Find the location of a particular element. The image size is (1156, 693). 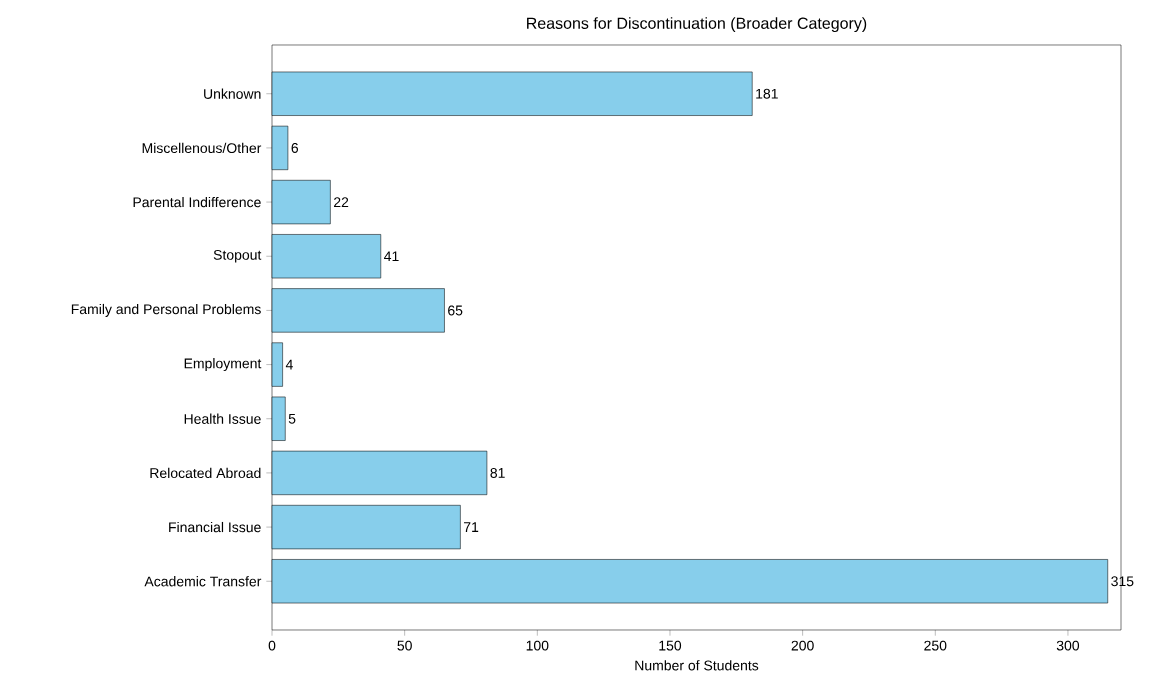

data-label: 41 is located at coordinates (391, 256).